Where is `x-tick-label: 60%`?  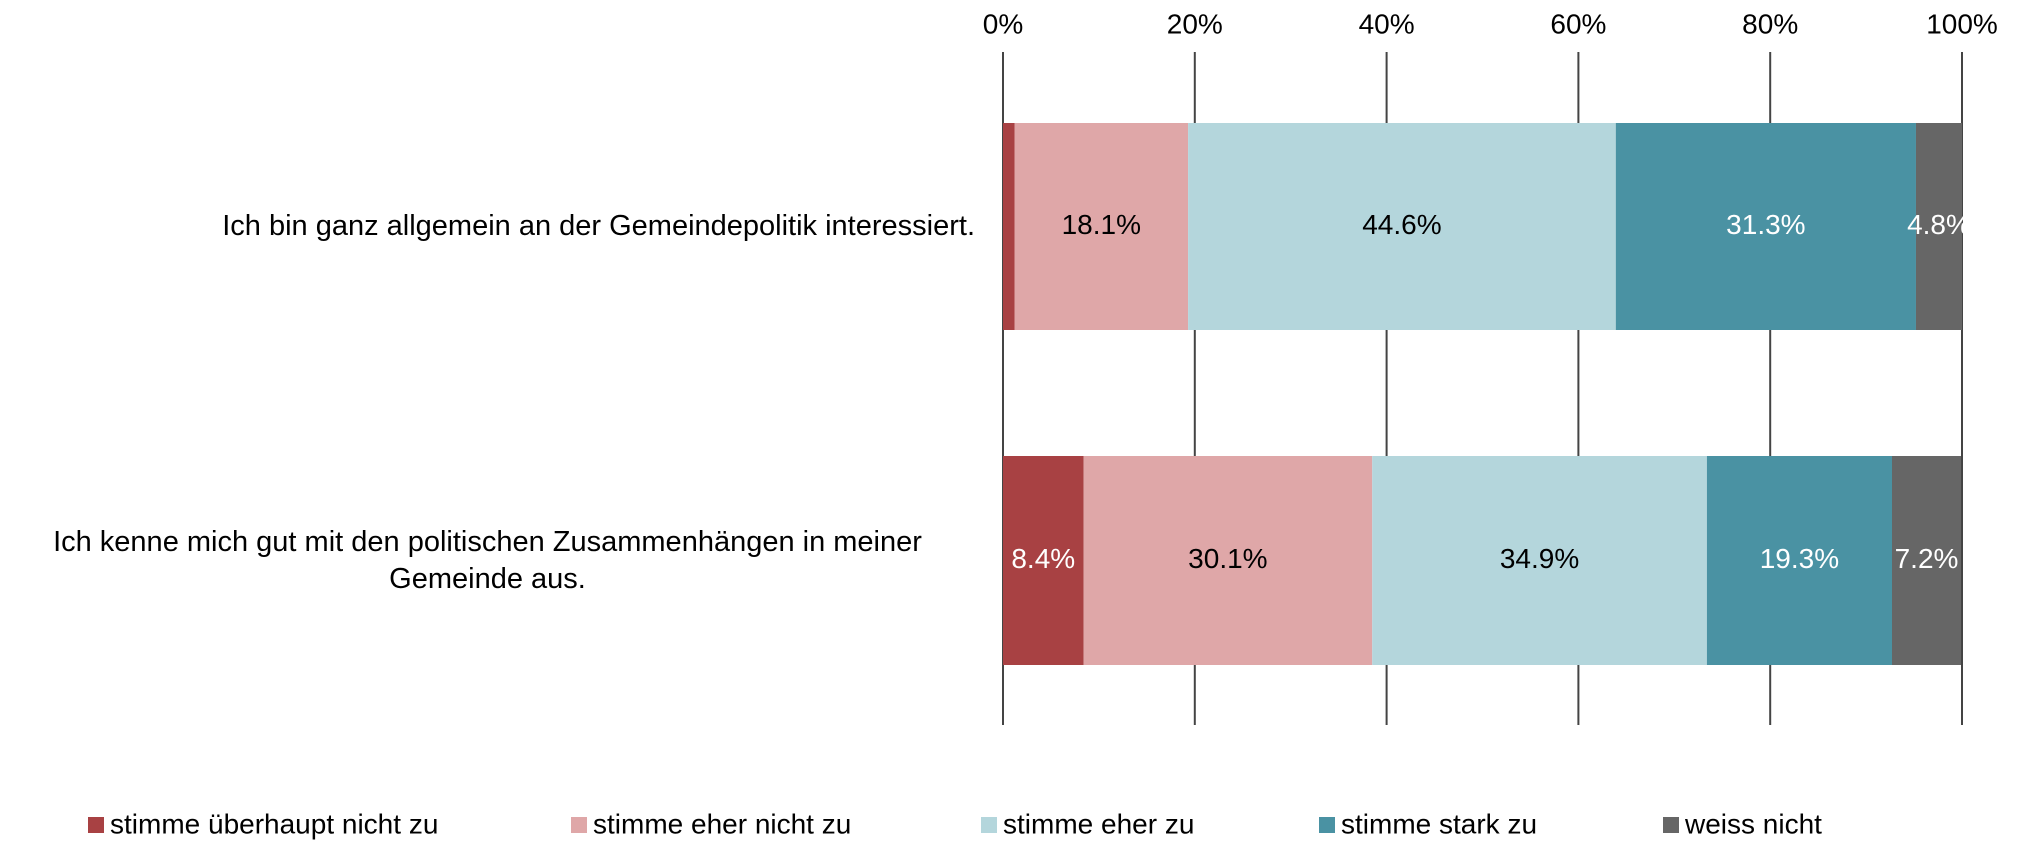
x-tick-label: 60% is located at coordinates (1578, 23).